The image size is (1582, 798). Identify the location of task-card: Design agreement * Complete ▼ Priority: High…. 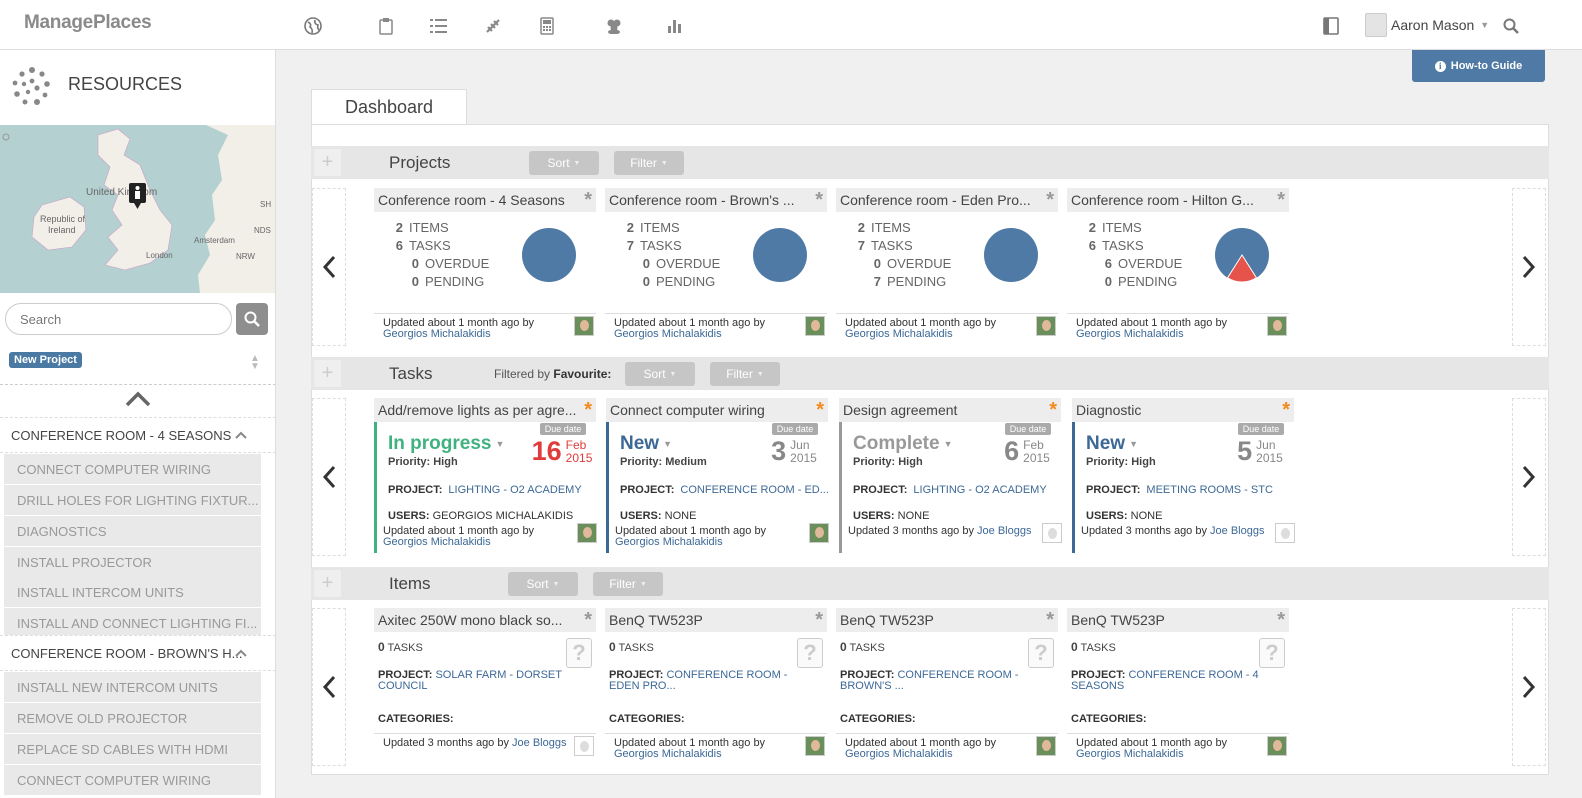
(950, 475).